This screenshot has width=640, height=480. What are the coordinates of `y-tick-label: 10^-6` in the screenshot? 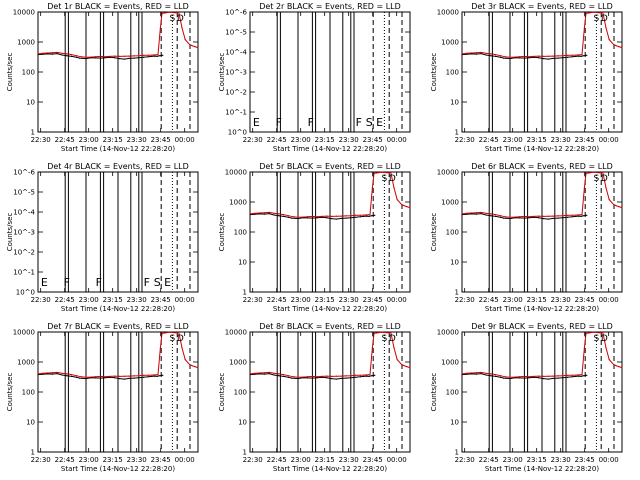 It's located at (236, 13).